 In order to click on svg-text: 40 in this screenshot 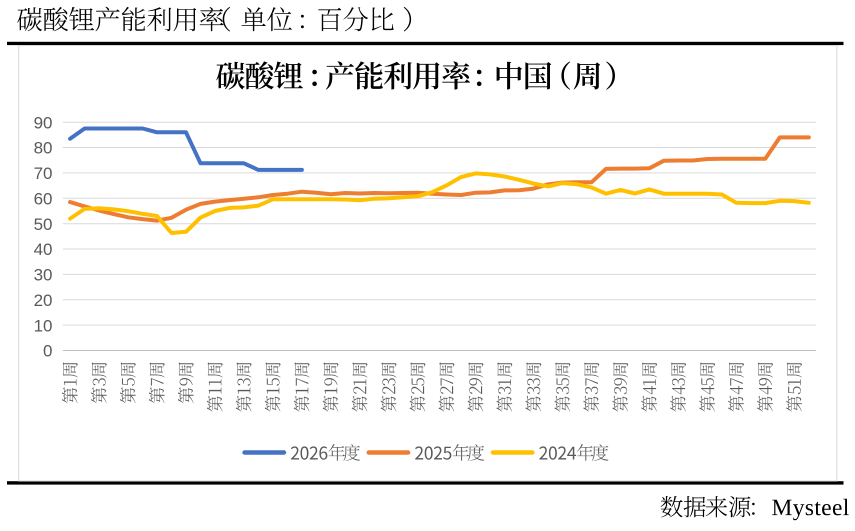, I will do `click(43, 249)`.